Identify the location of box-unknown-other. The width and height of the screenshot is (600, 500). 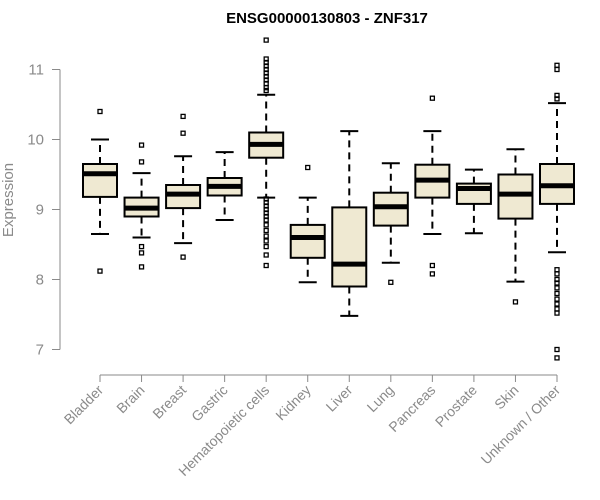
(557, 211).